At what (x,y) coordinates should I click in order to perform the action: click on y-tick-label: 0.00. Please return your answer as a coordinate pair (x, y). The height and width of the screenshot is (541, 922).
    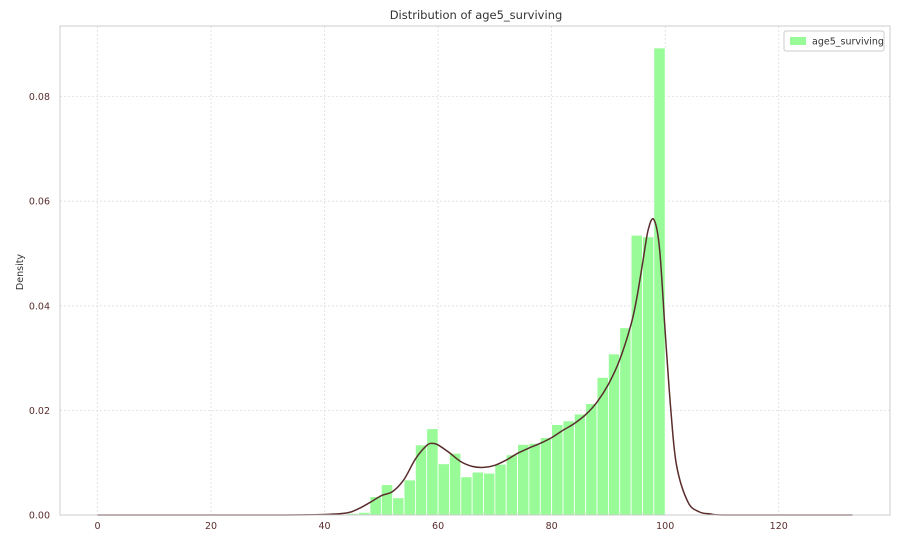
    Looking at the image, I should click on (39, 516).